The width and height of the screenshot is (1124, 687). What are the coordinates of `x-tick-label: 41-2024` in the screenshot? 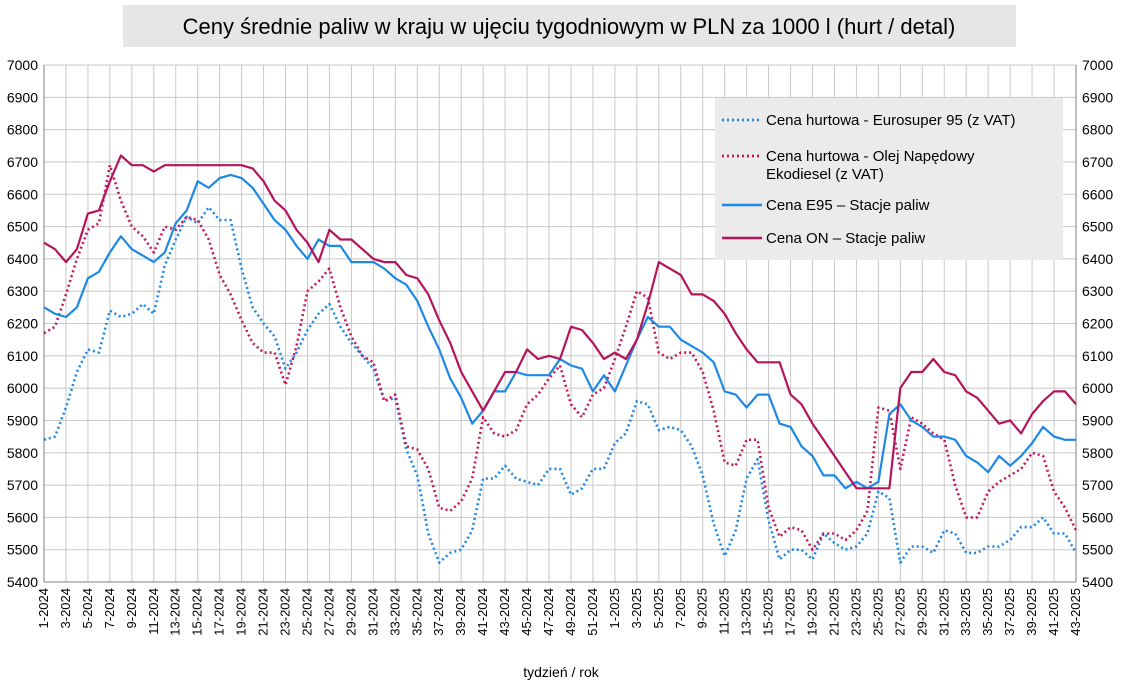 It's located at (482, 612).